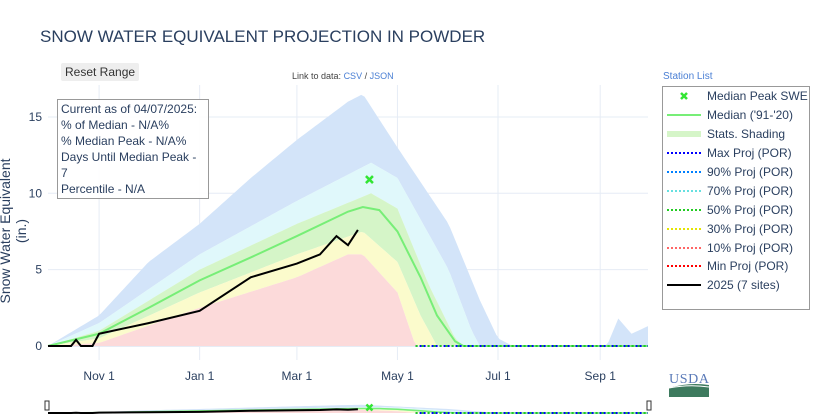  I want to click on legend-label: 90% Proj (POR), so click(750, 172).